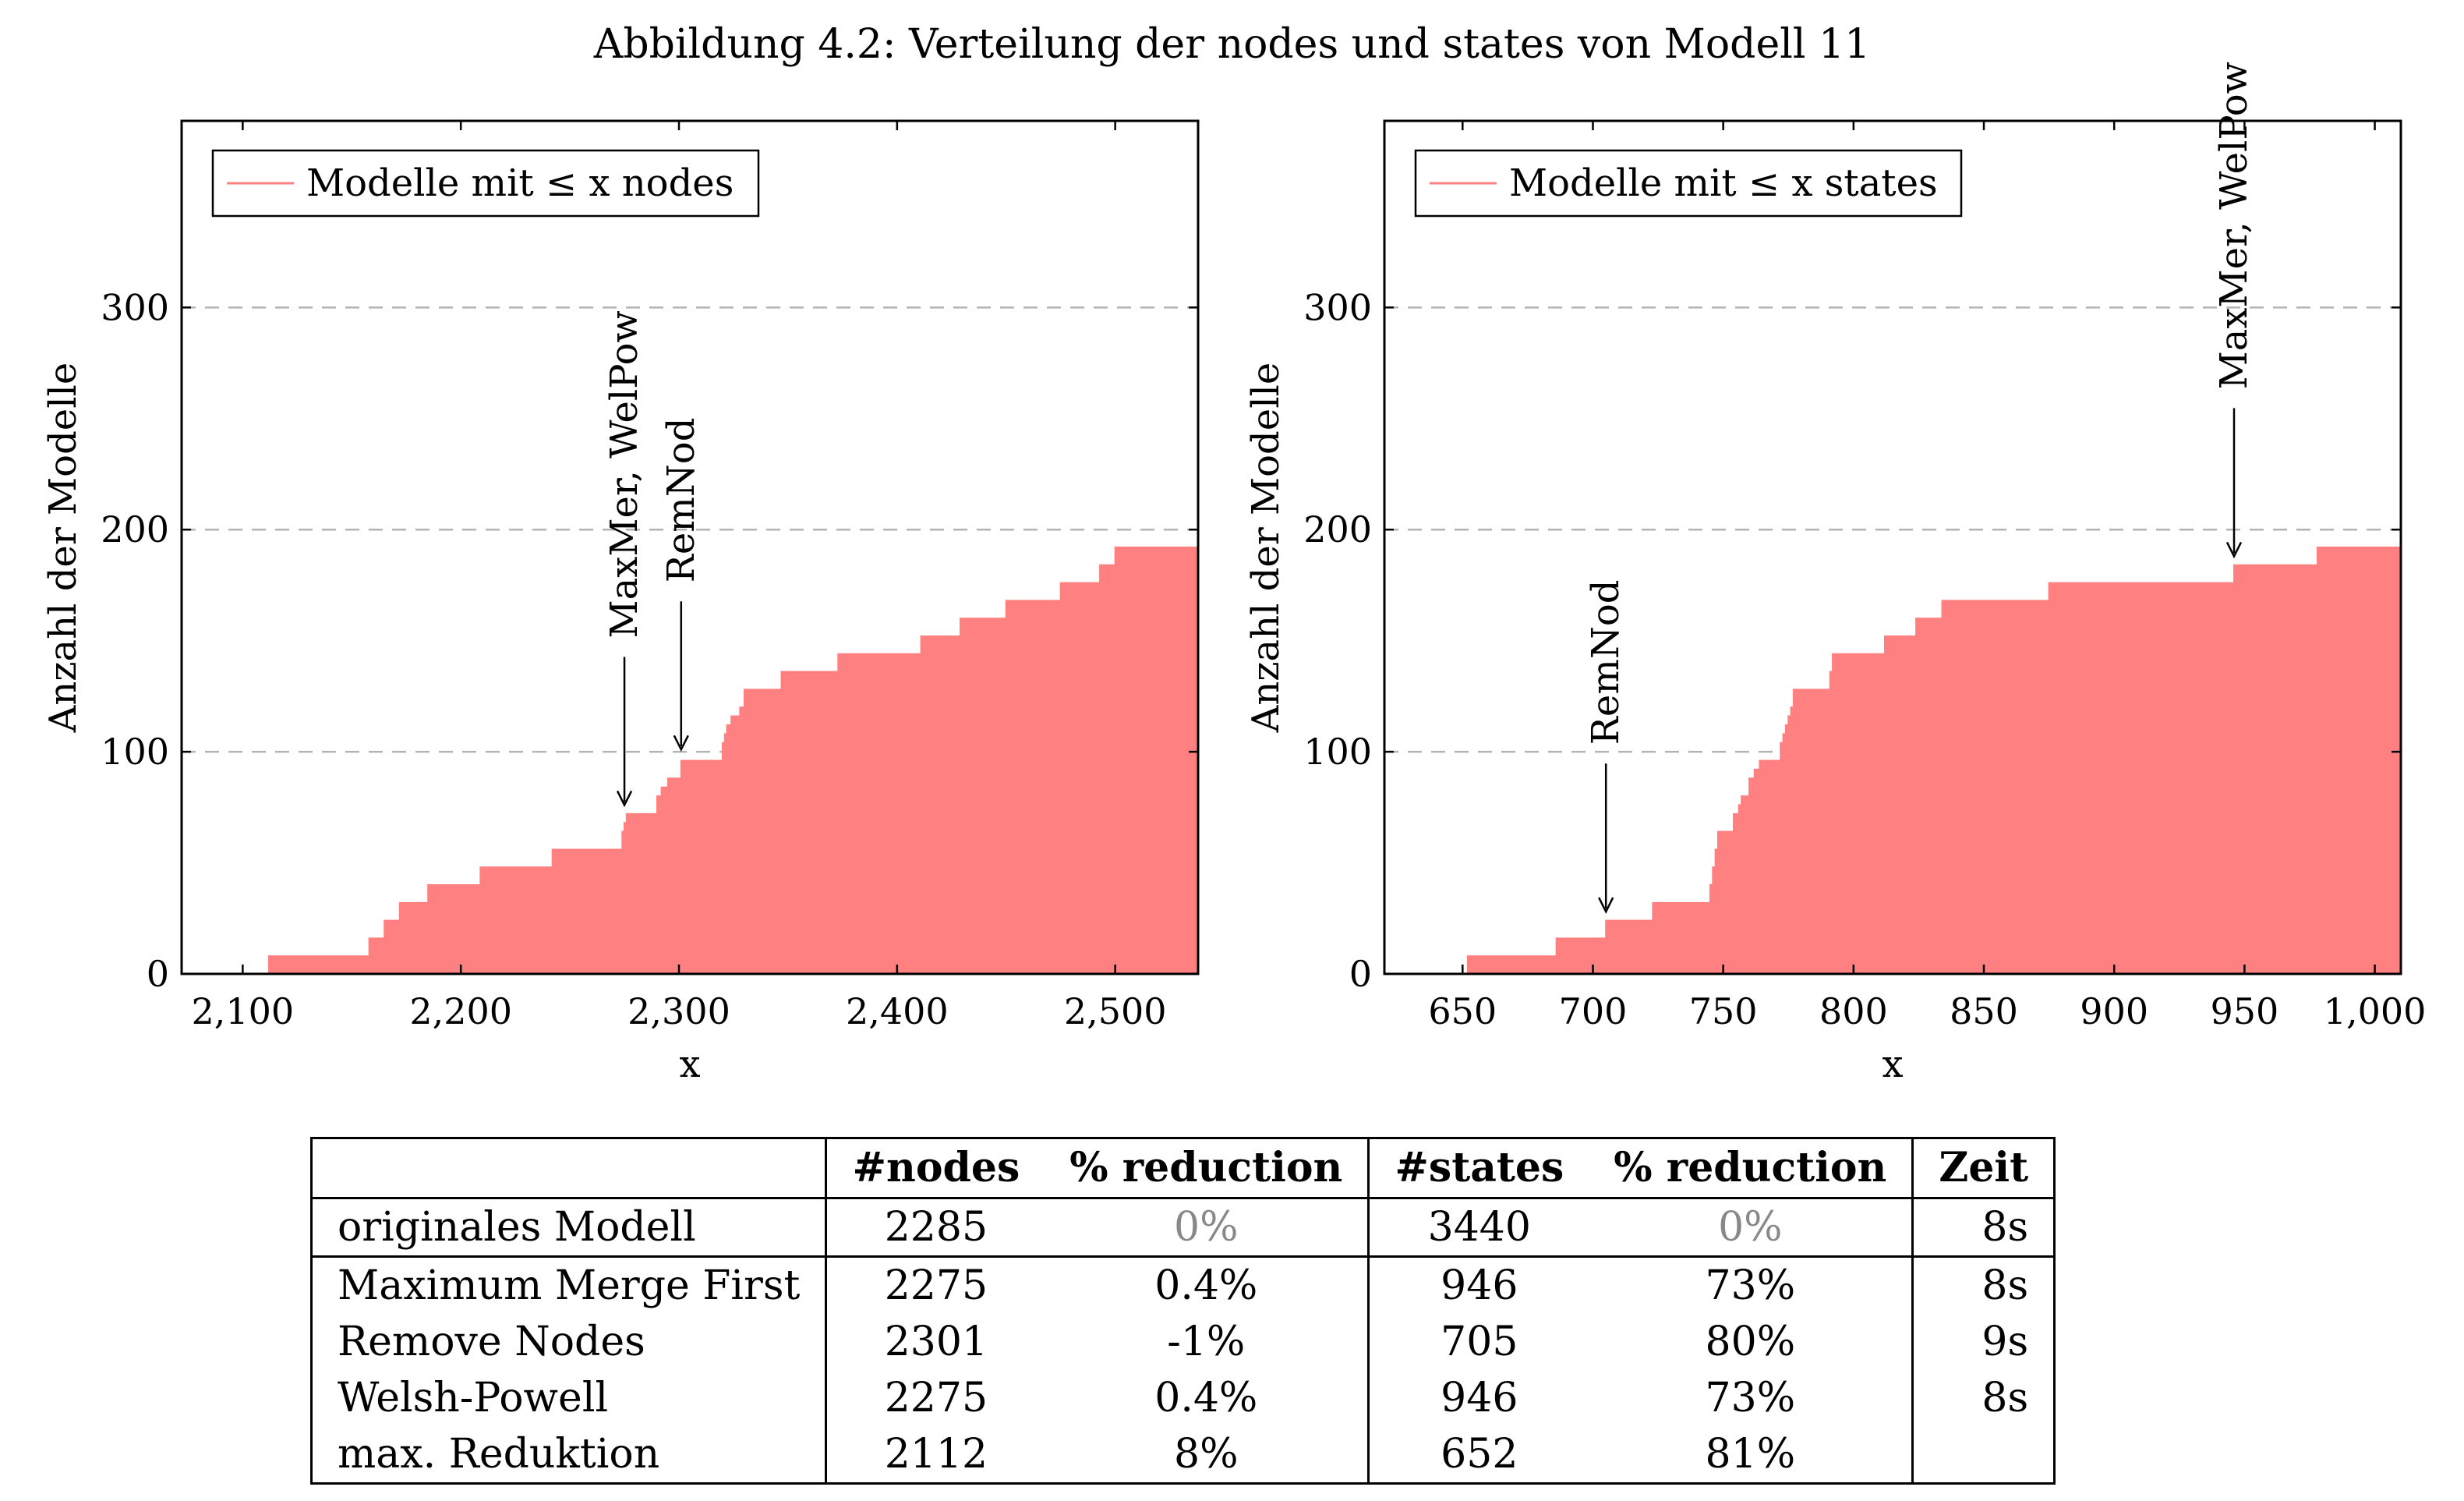 This screenshot has width=2464, height=1501. What do you see at coordinates (460, 1011) in the screenshot?
I see `x-tick-label: 2,200` at bounding box center [460, 1011].